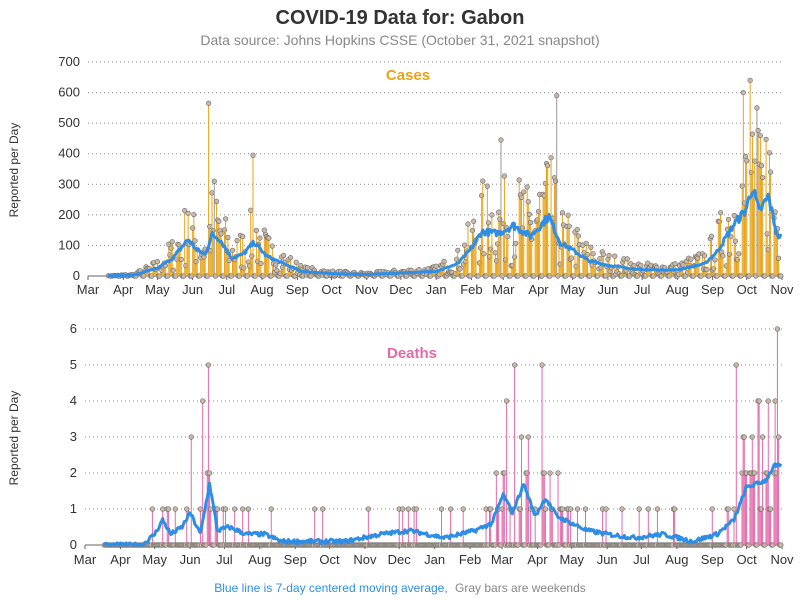  Describe the element at coordinates (782, 559) in the screenshot. I see `deaths-x-tick-label: Nov` at that location.